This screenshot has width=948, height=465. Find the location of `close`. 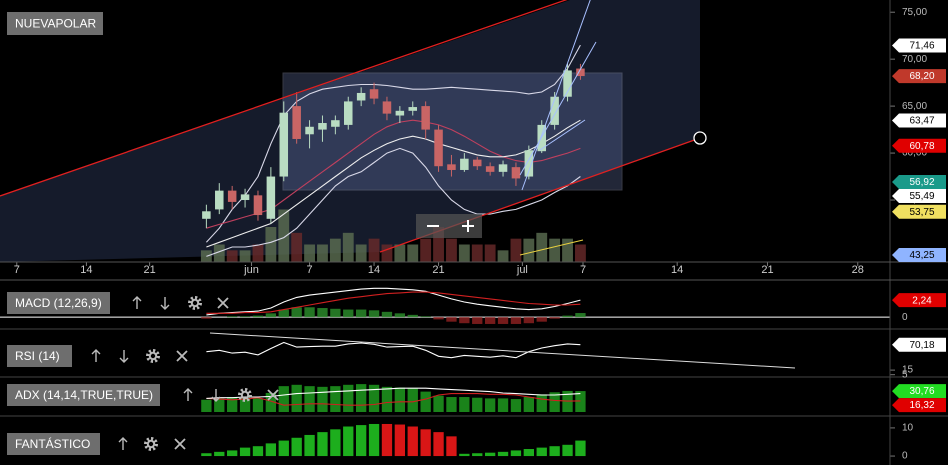

close is located at coordinates (223, 303).